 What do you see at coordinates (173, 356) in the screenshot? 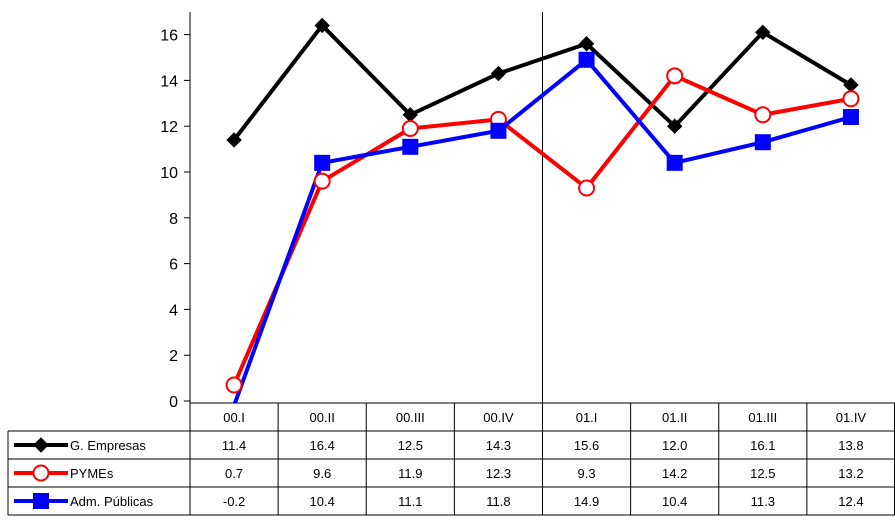
I see `y-tick-label: 2` at bounding box center [173, 356].